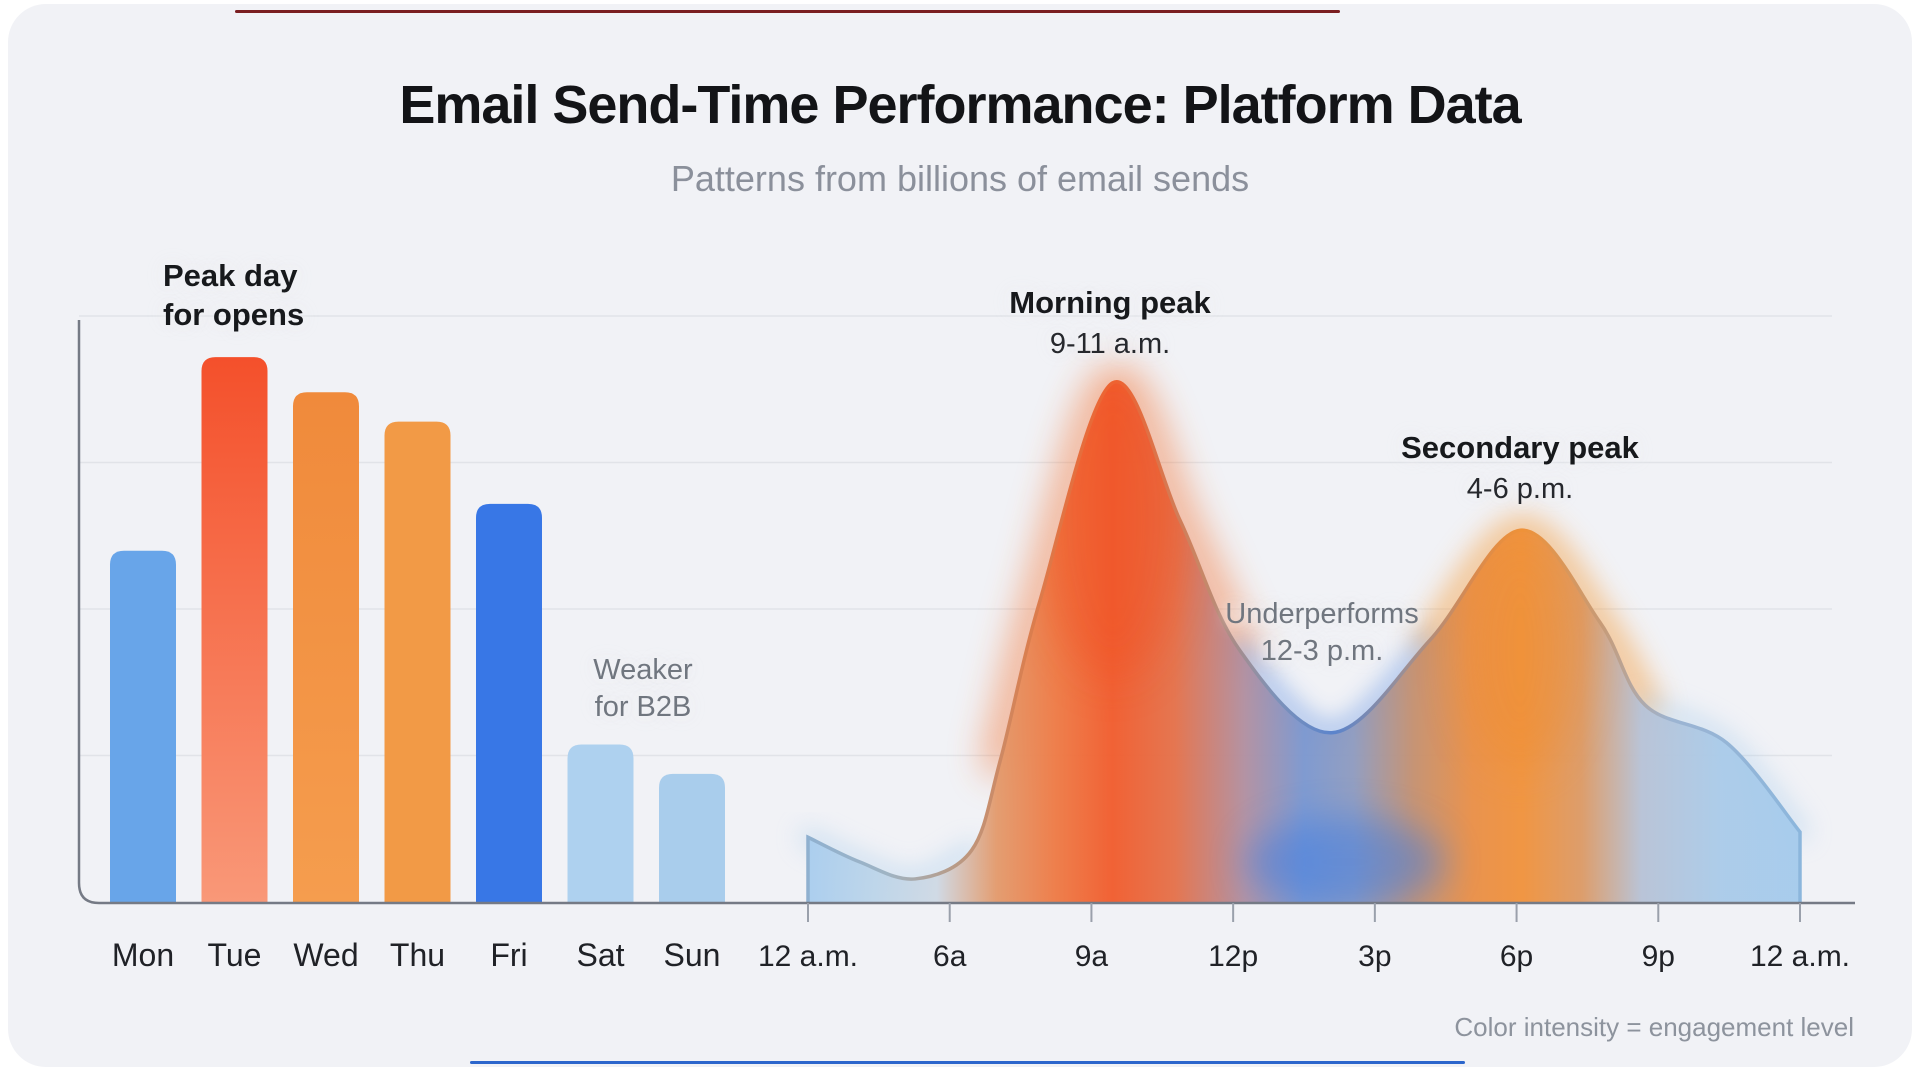 This screenshot has width=1920, height=1071. Describe the element at coordinates (1520, 468) in the screenshot. I see `annotation-secondary-peak: Secondary peak 4-6 p.m.` at that location.